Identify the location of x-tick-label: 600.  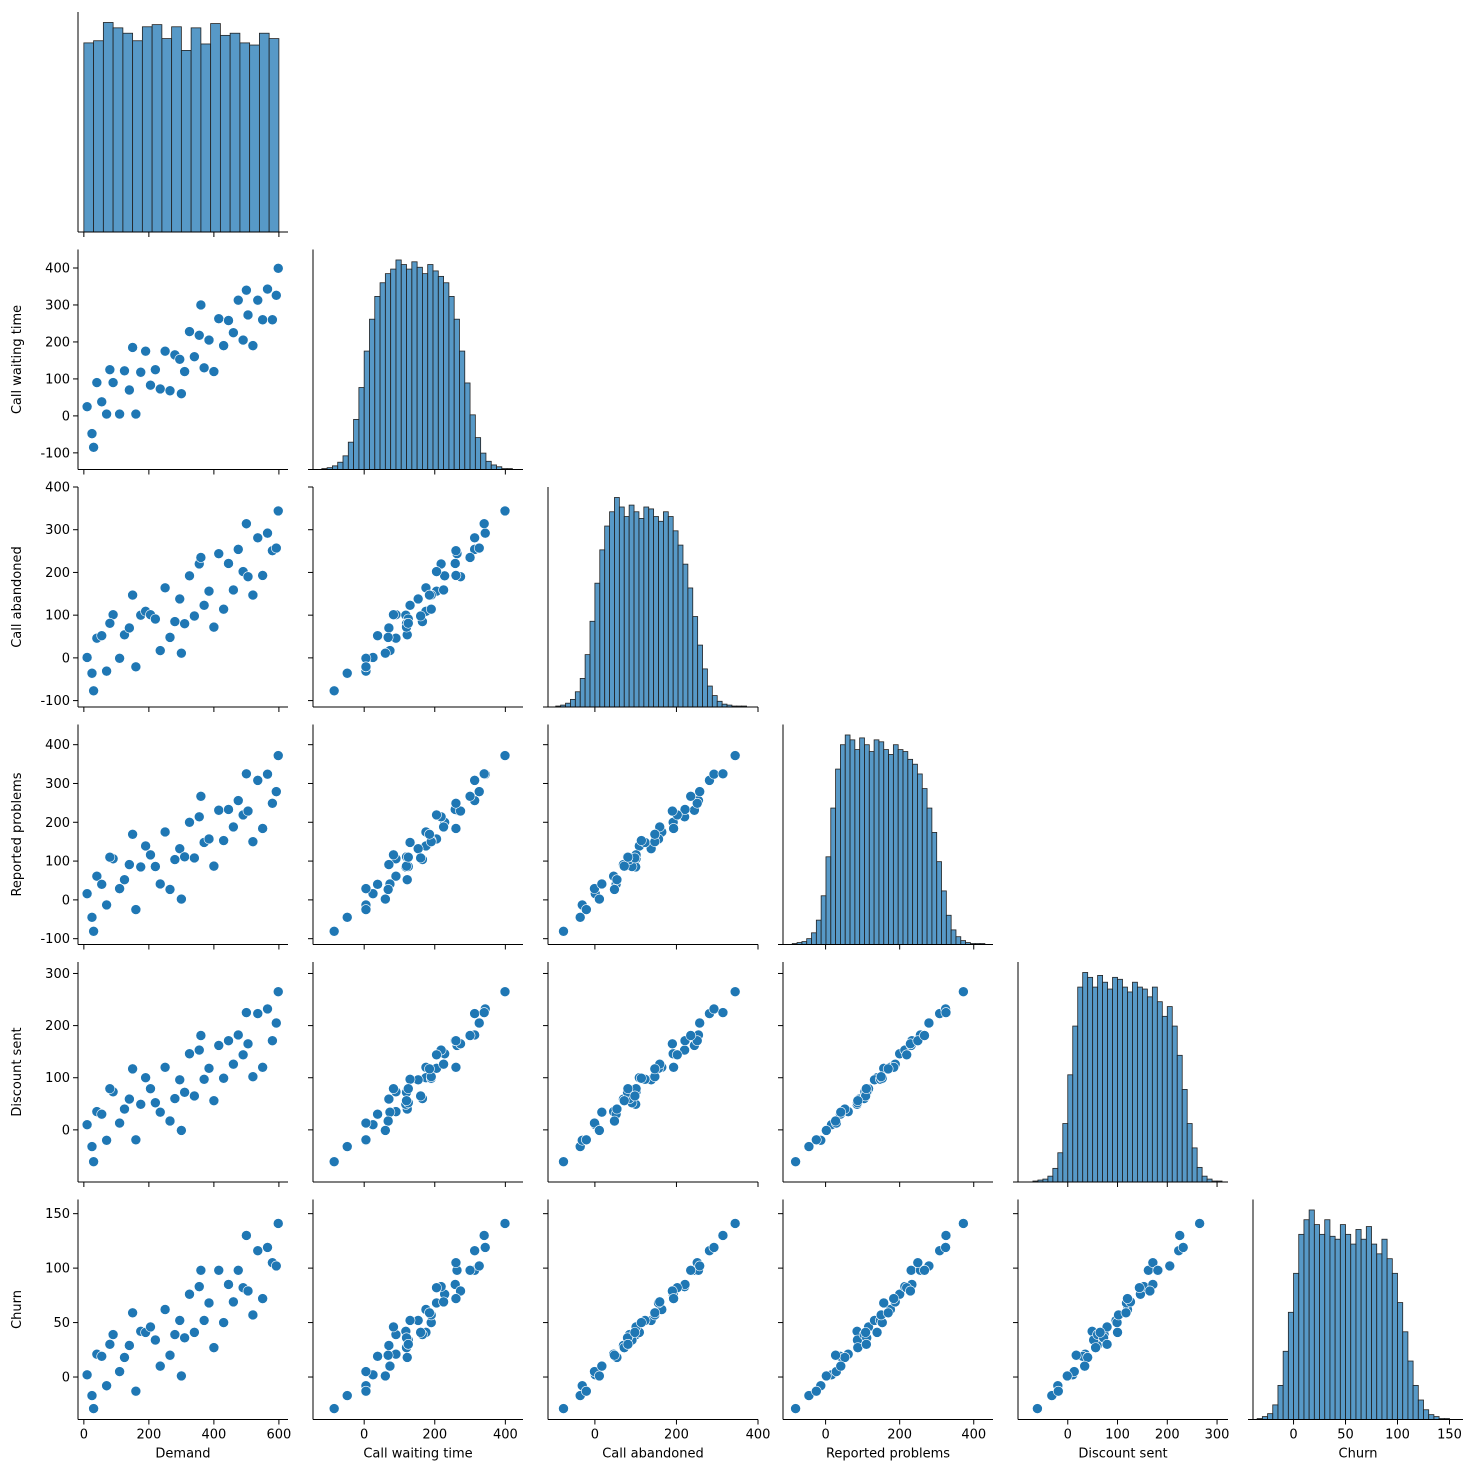
(278, 1435).